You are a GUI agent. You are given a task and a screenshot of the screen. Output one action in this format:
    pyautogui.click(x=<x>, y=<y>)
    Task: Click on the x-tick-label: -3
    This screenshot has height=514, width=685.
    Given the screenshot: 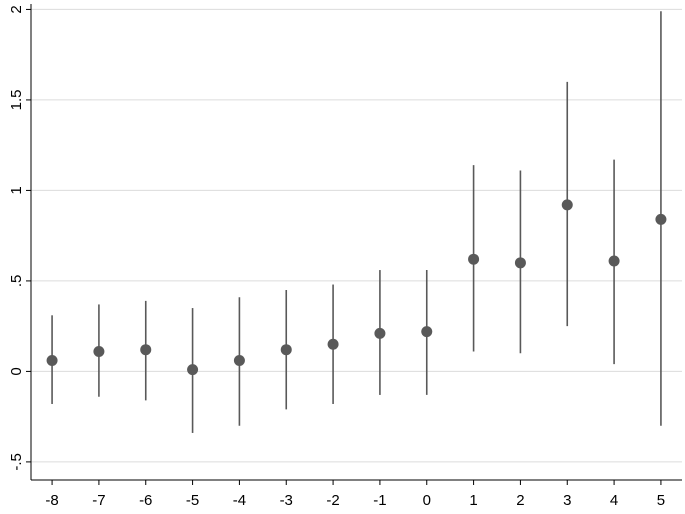 What is the action you would take?
    pyautogui.click(x=286, y=500)
    